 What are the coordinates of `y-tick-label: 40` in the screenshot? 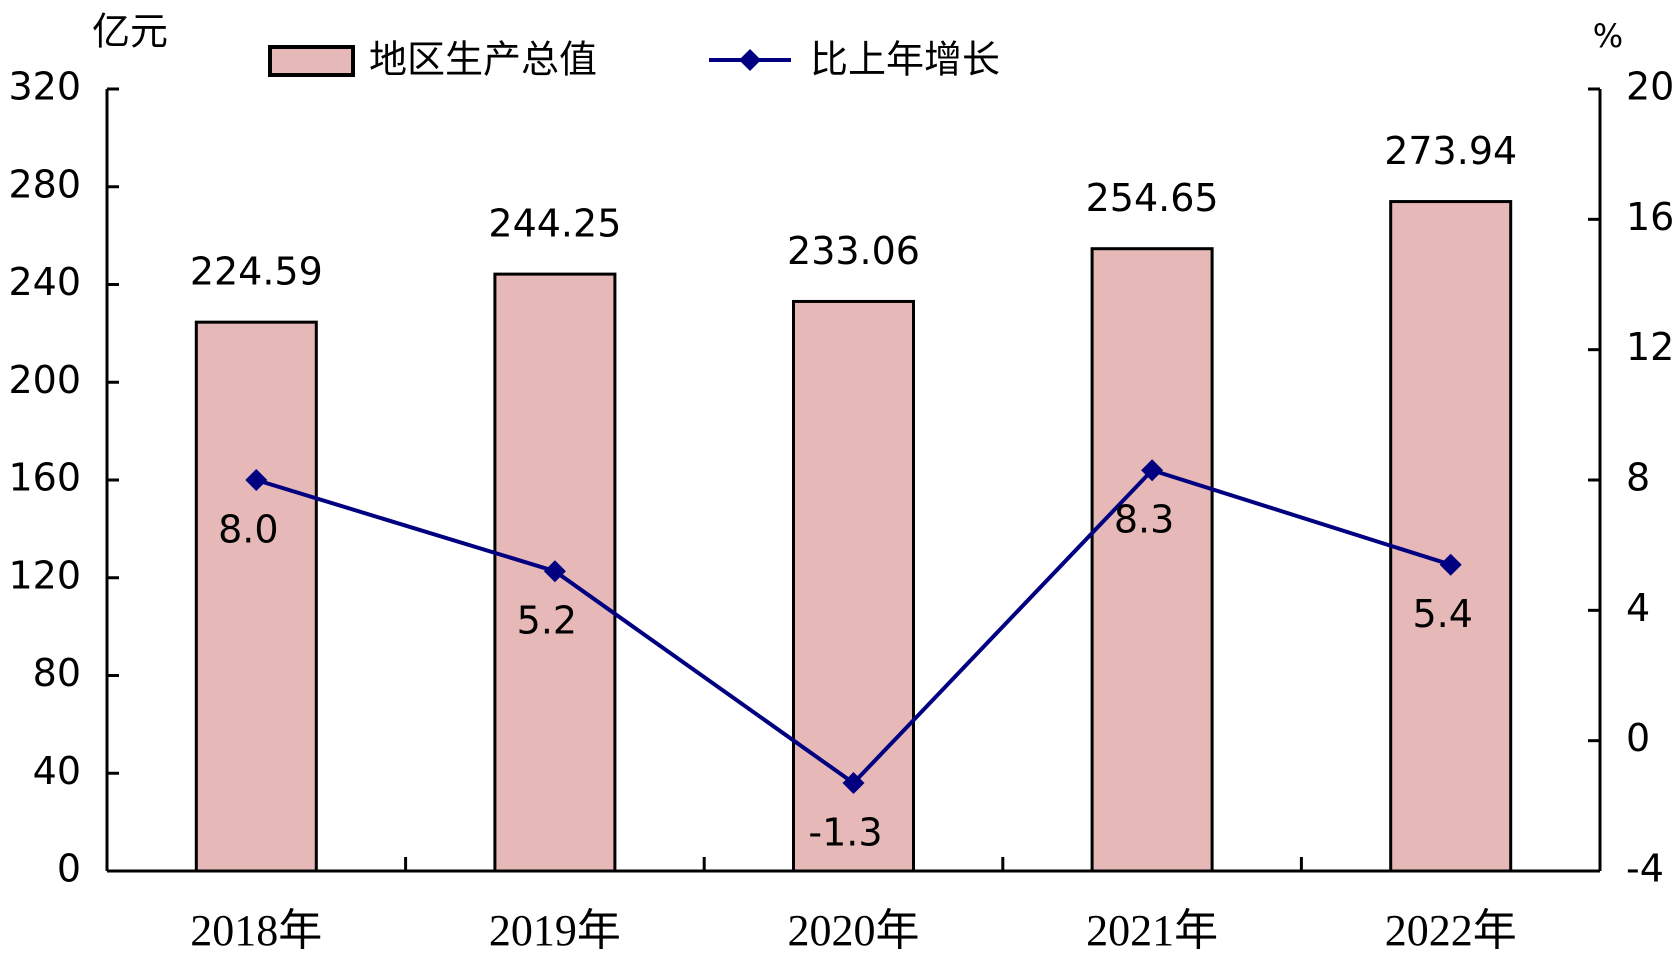 It's located at (57, 771).